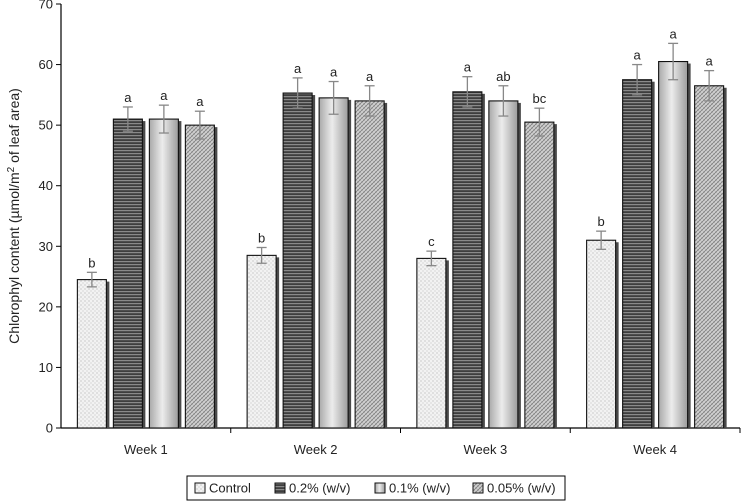 The image size is (750, 504). I want to click on y-tick-label: 20, so click(46, 306).